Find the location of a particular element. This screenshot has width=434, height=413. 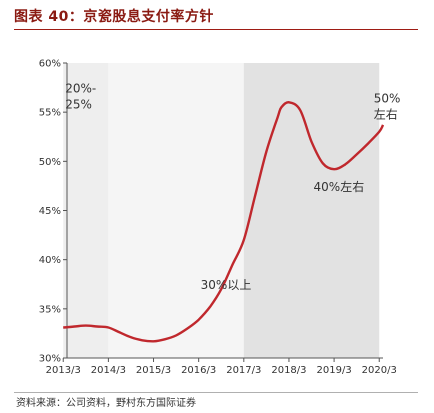

annotation-4-line-2: 左右 is located at coordinates (386, 113).